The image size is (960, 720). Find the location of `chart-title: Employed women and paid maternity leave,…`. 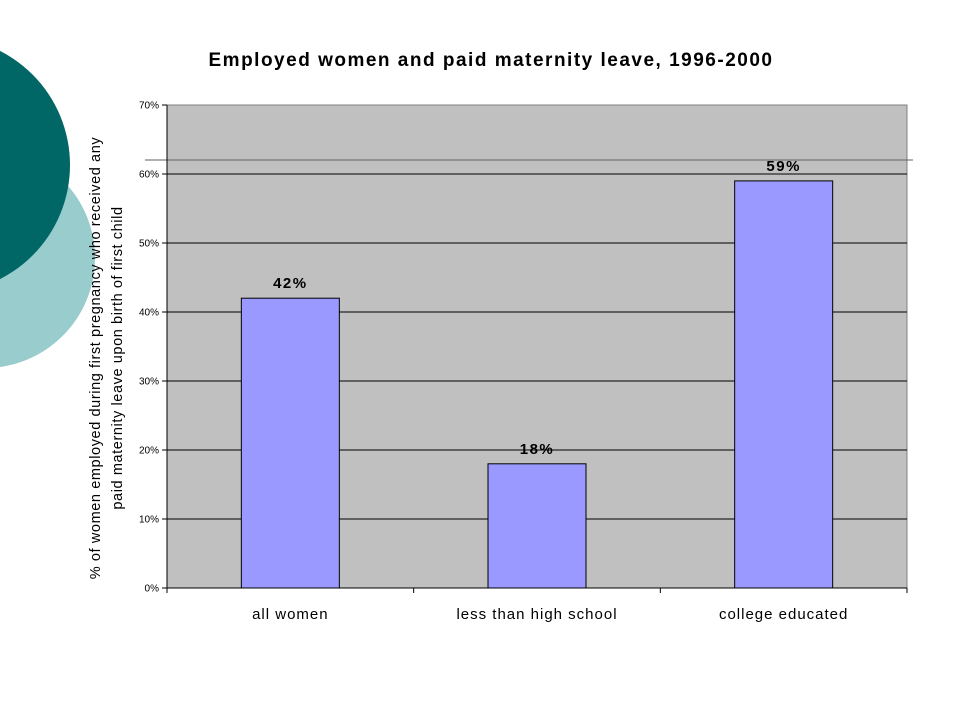

chart-title: Employed women and paid maternity leave,… is located at coordinates (491, 60).